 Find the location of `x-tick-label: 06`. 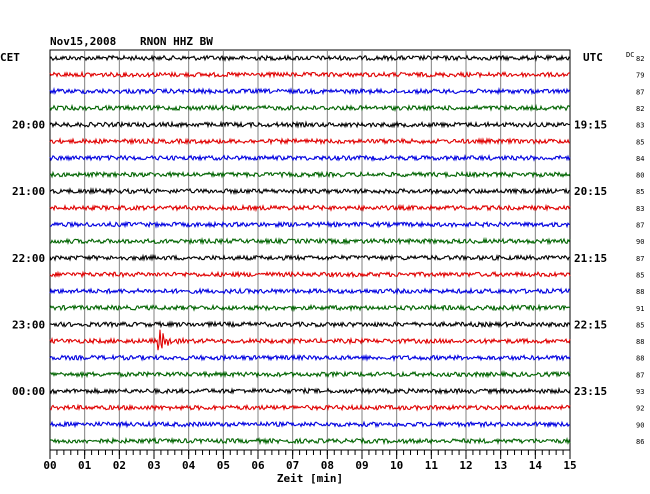

x-tick-label: 06 is located at coordinates (258, 465).